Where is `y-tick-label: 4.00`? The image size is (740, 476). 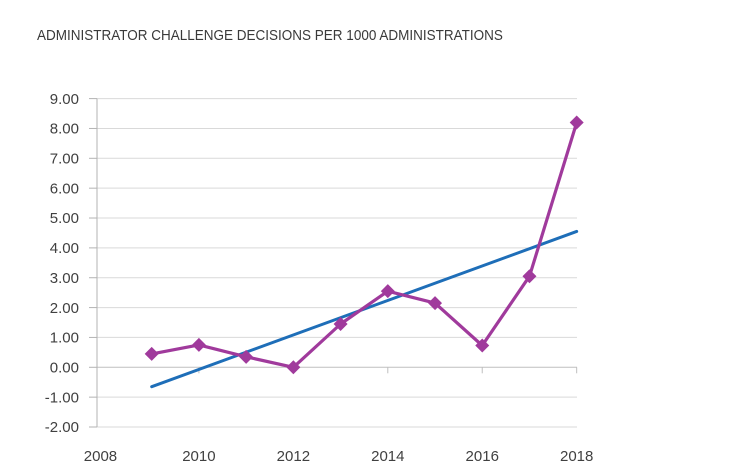
y-tick-label: 4.00 is located at coordinates (64, 248).